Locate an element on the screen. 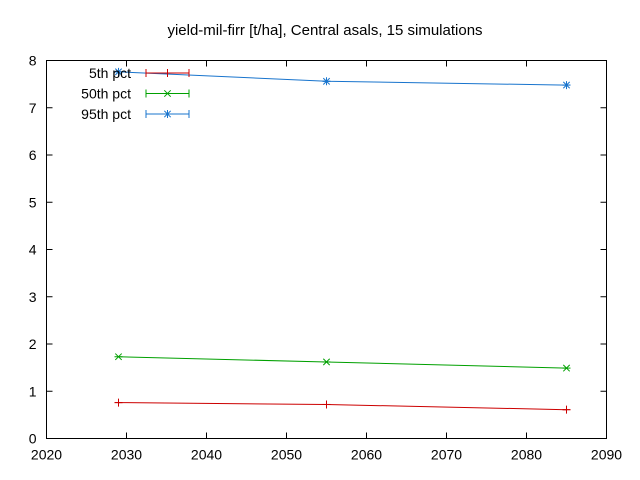  y-tick-label: 8 is located at coordinates (33, 61).